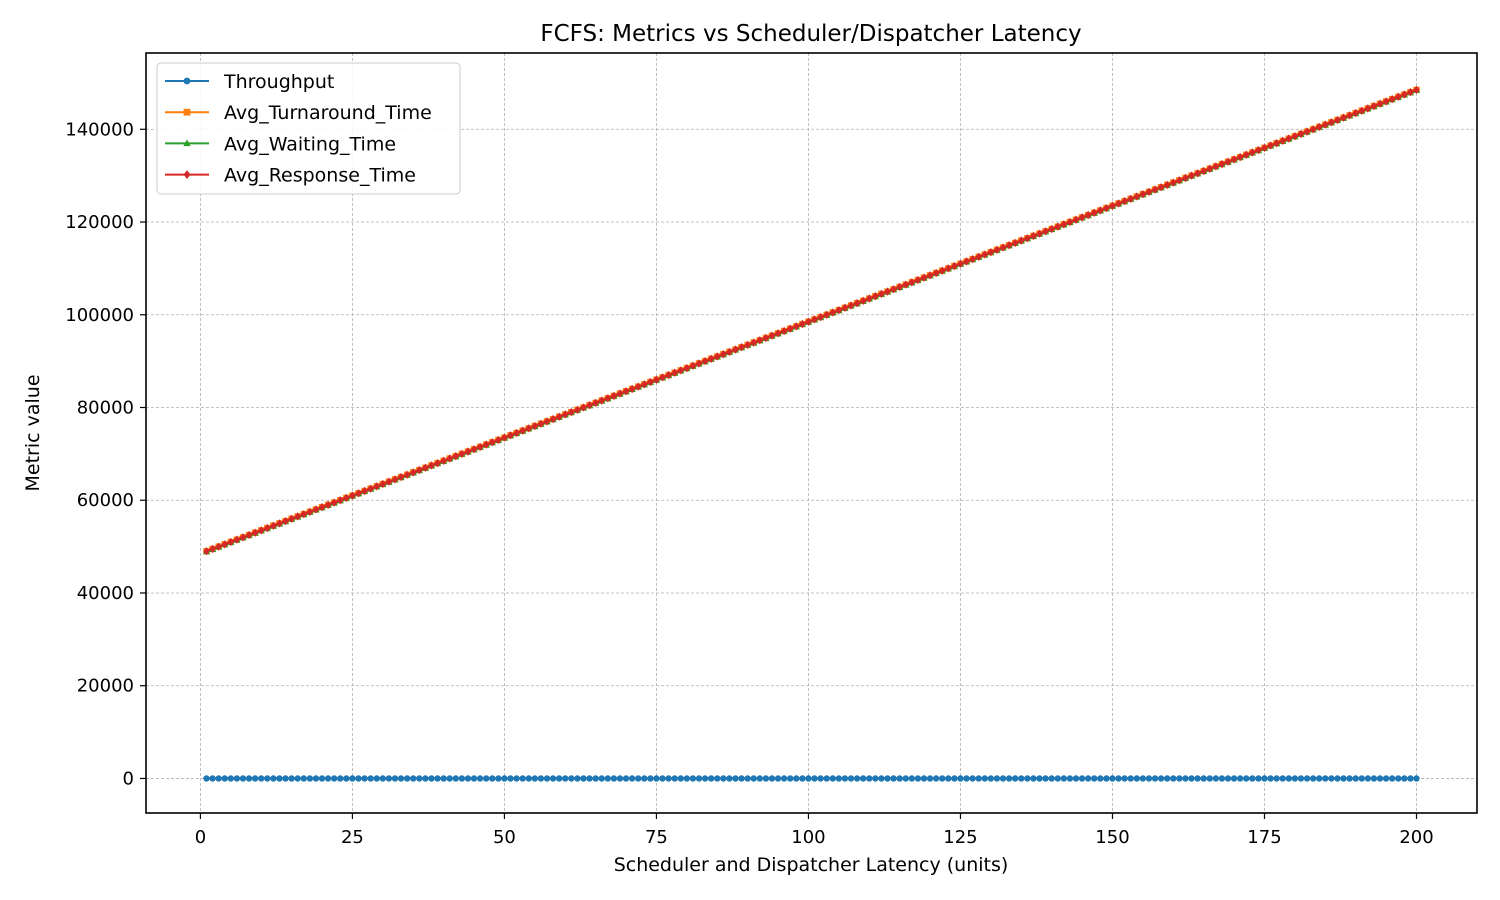  Describe the element at coordinates (352, 837) in the screenshot. I see `x-tick-label: 25` at that location.